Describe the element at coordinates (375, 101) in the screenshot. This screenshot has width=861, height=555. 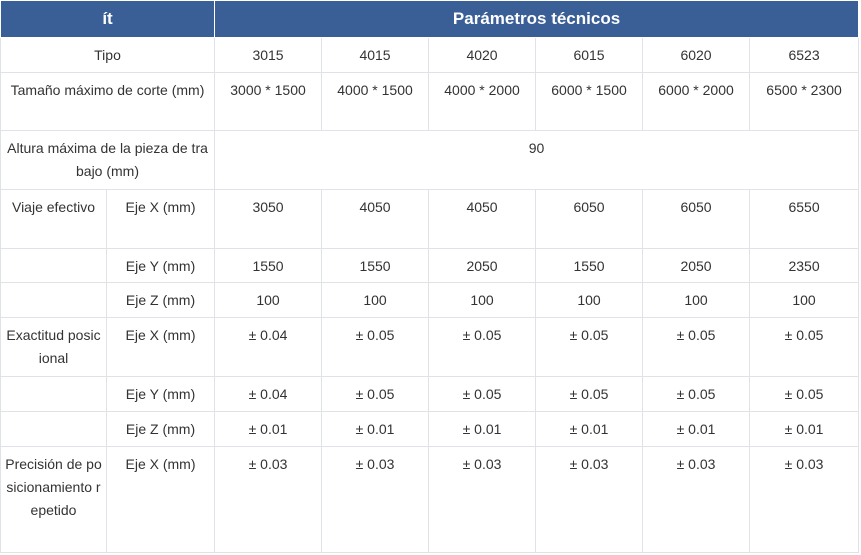
I see `cut-size-cell: 4000 * 1500` at that location.